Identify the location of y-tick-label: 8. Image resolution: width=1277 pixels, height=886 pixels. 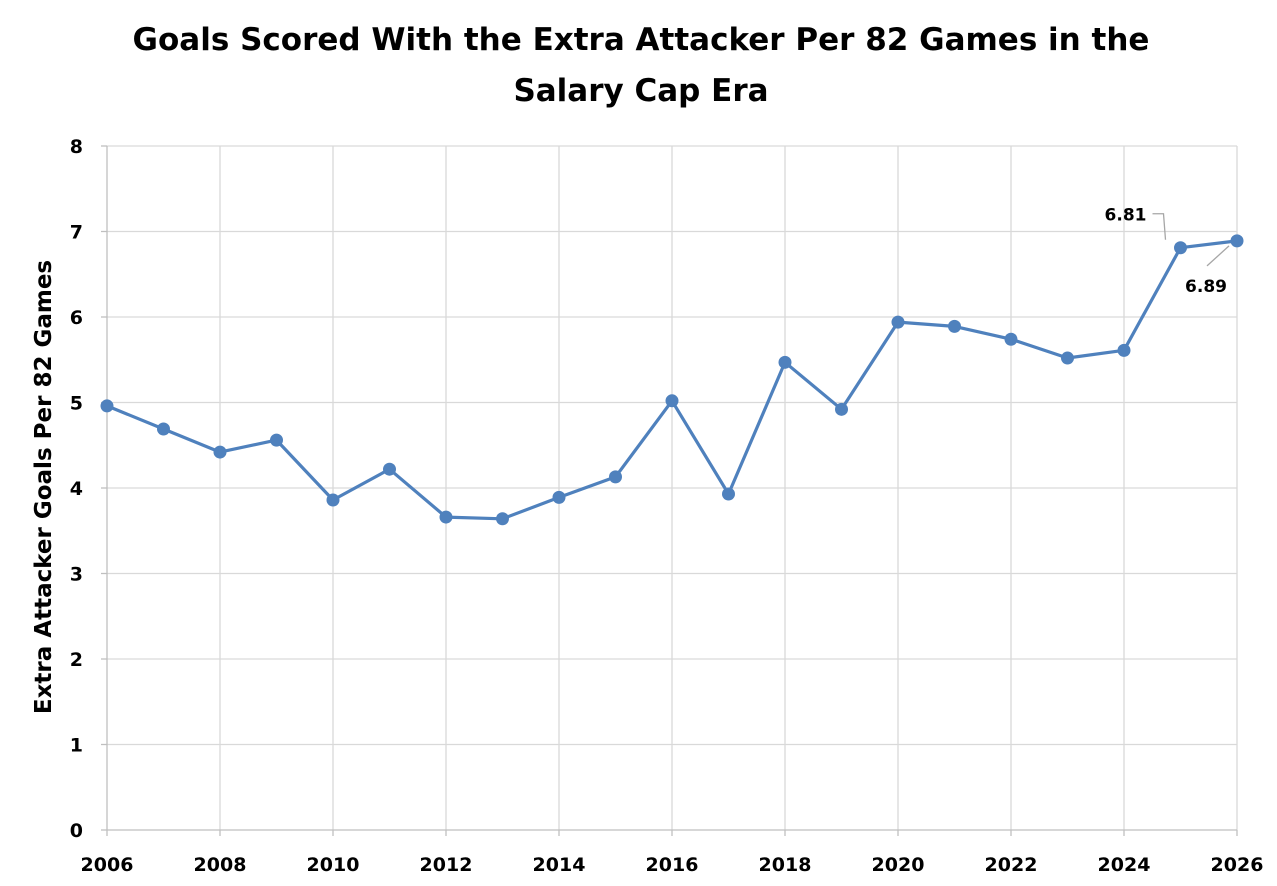
(76, 147).